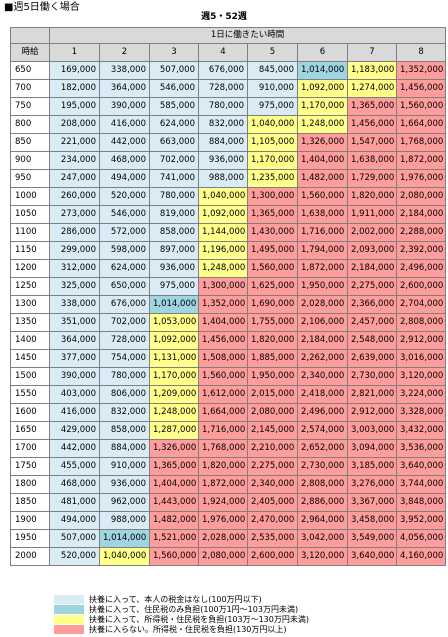  I want to click on legend-item: 扶養に入って、住民税のみ負担(100万1円～103万円未満), so click(181, 609).